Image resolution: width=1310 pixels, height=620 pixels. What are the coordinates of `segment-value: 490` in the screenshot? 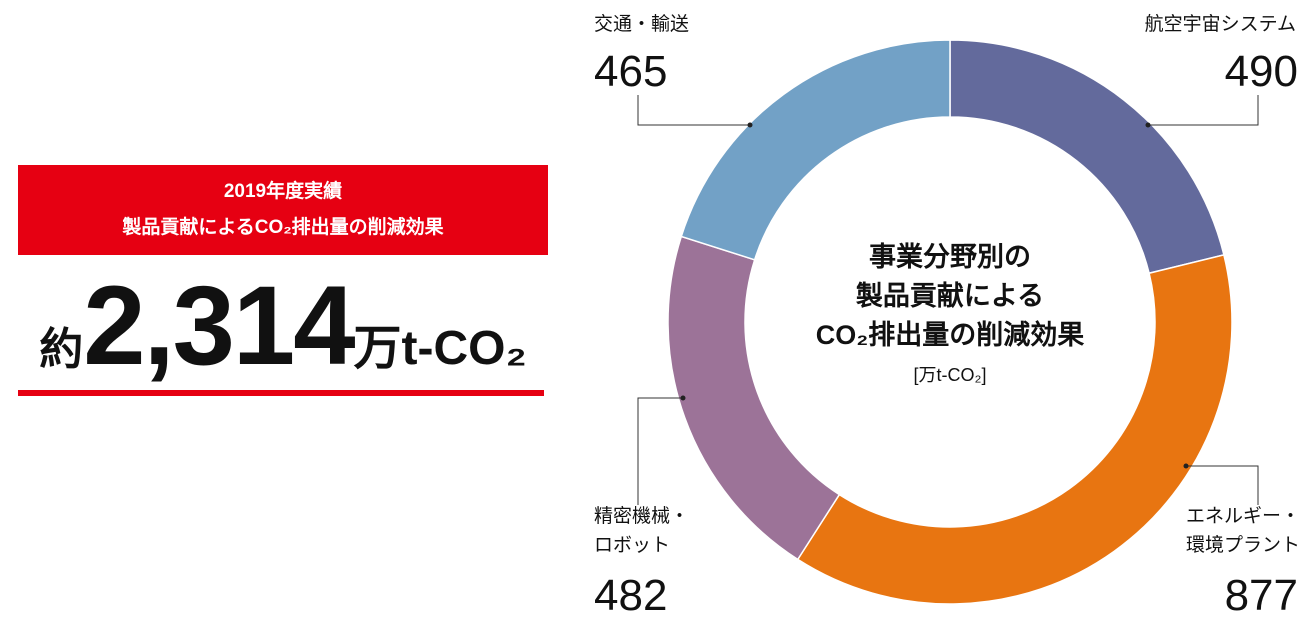 It's located at (1261, 71).